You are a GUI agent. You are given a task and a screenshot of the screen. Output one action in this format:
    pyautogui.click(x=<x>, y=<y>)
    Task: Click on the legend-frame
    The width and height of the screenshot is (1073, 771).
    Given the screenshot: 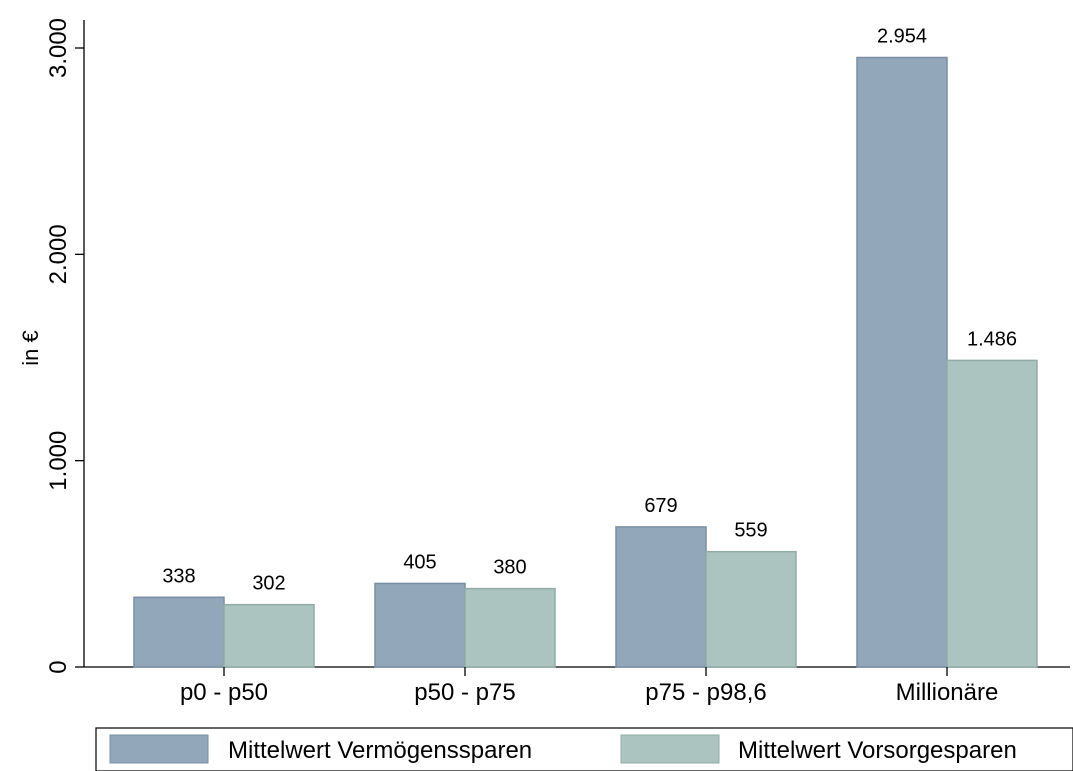 What is the action you would take?
    pyautogui.click(x=584, y=749)
    